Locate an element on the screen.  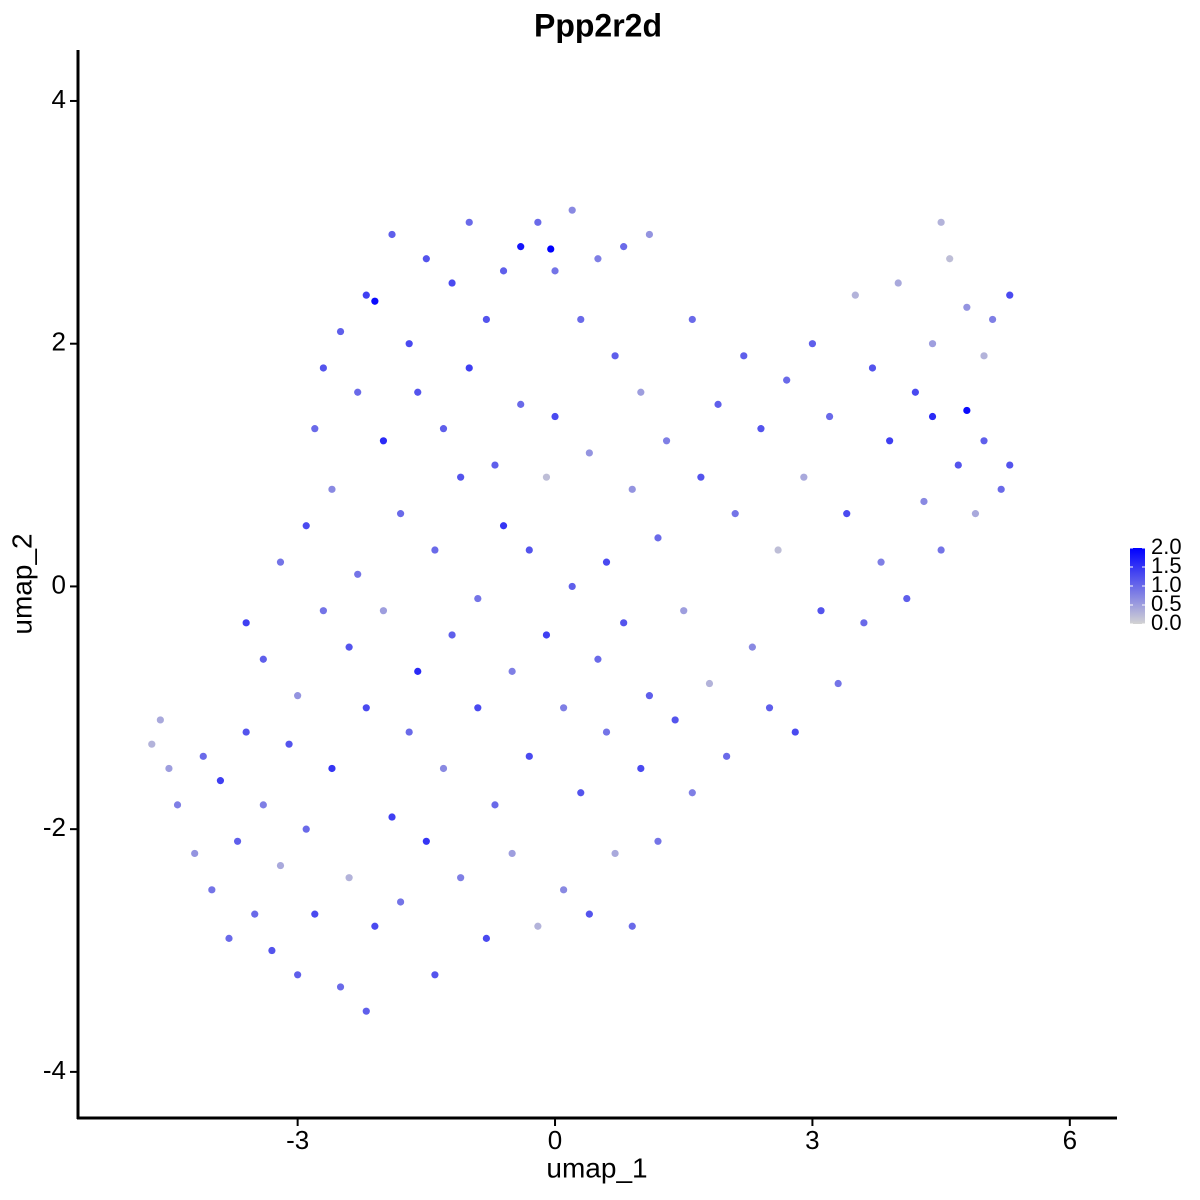
colorbar-tick-label: 0.5 is located at coordinates (1166, 603).